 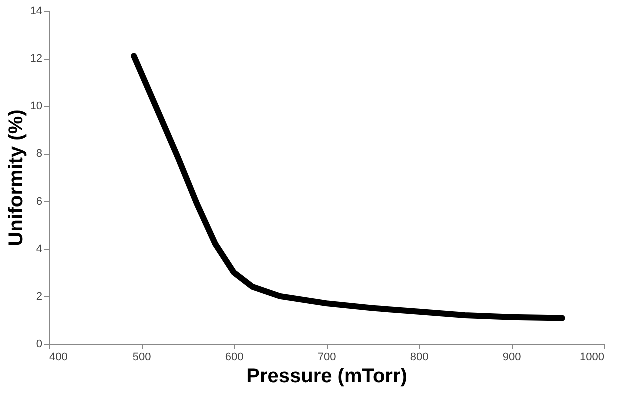 What do you see at coordinates (39, 249) in the screenshot?
I see `y-tick-label: 4` at bounding box center [39, 249].